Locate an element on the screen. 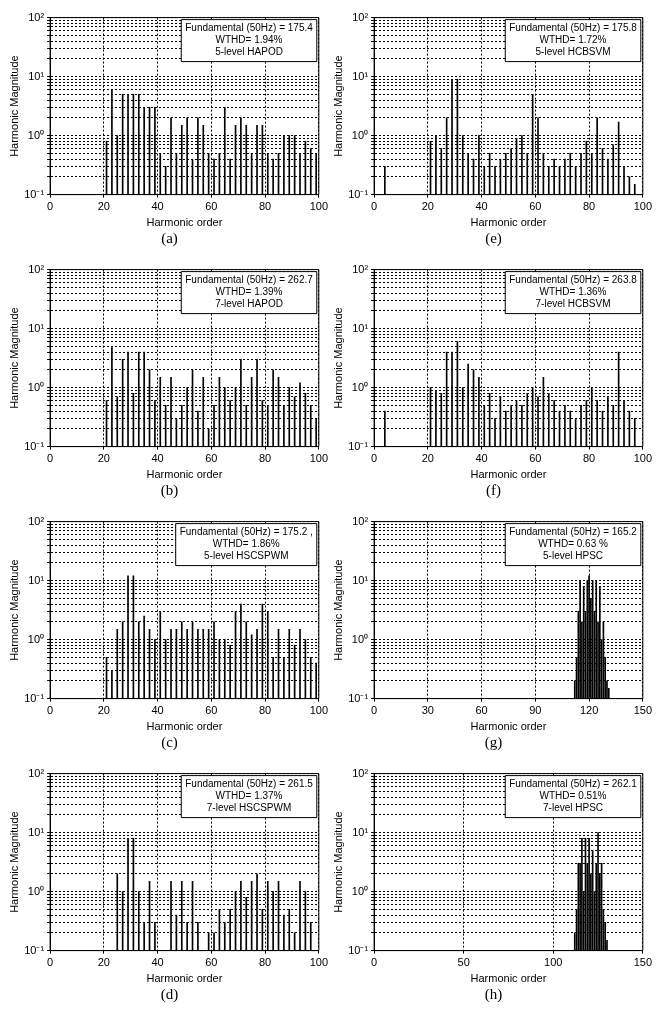 This screenshot has height=1017, width=663. x-tick-label: 30 is located at coordinates (427, 710).